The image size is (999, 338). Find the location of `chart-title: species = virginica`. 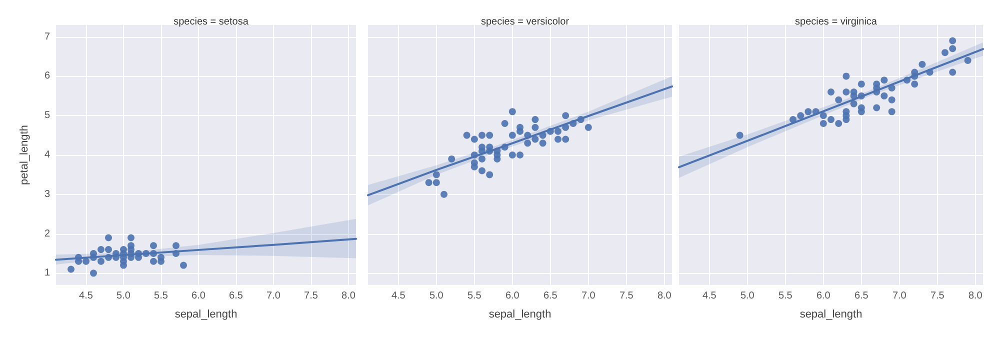

chart-title: species = virginica is located at coordinates (836, 22).